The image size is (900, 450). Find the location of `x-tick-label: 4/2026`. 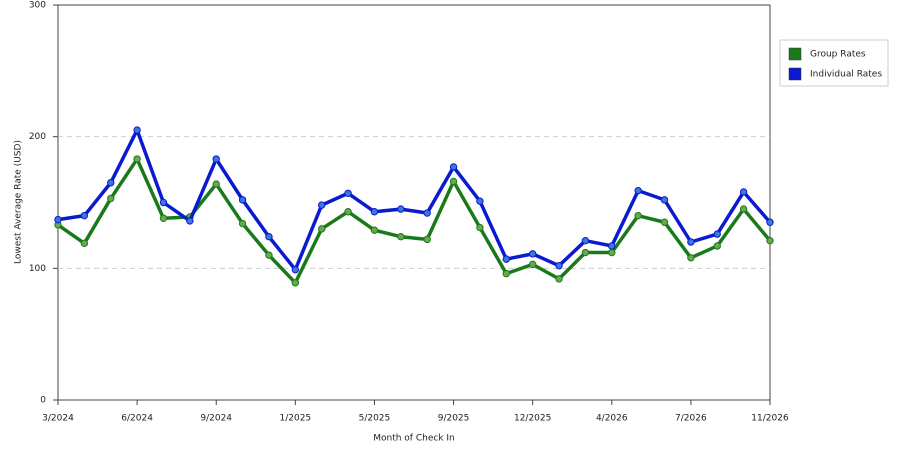

x-tick-label: 4/2026 is located at coordinates (612, 419).